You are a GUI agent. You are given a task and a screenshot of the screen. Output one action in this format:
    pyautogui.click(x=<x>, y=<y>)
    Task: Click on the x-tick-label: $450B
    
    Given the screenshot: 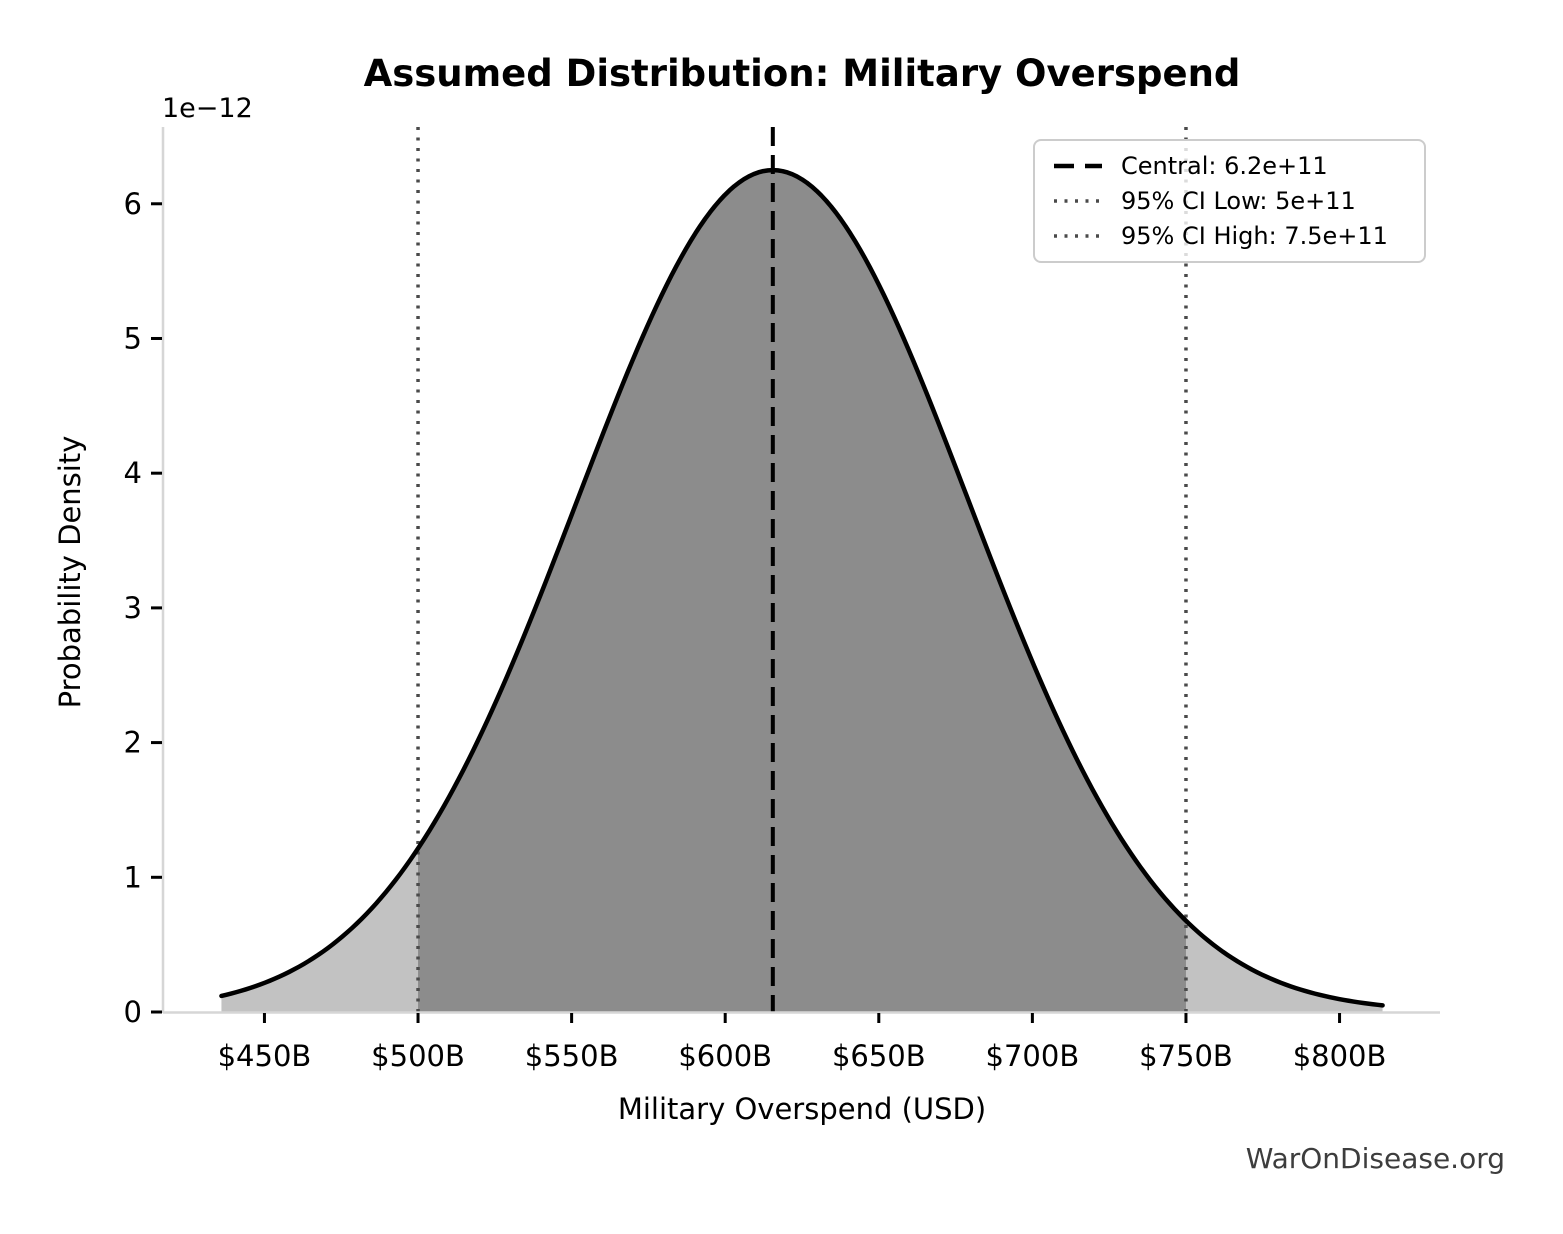 What is the action you would take?
    pyautogui.click(x=265, y=1056)
    